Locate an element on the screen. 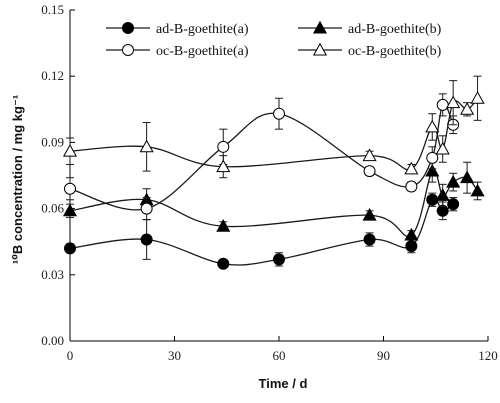 The height and width of the screenshot is (403, 500). x-tick-label: 120 is located at coordinates (488, 355).